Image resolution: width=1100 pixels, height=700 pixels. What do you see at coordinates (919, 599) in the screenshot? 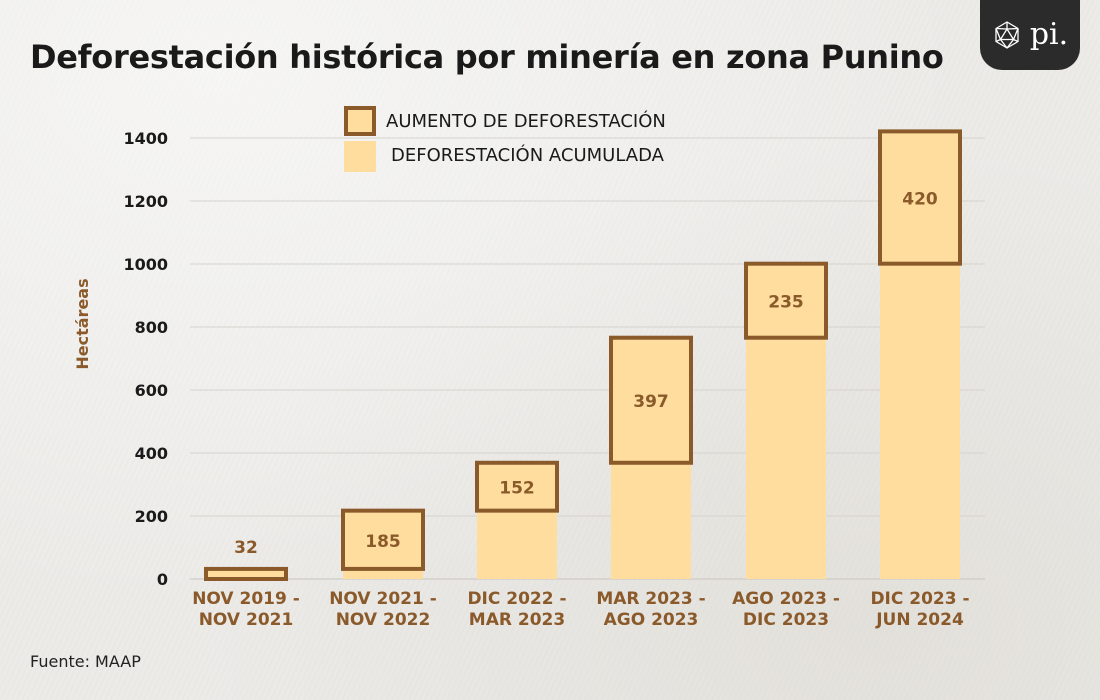
I see `x-tick-label: DIC 2023 -` at bounding box center [919, 599].